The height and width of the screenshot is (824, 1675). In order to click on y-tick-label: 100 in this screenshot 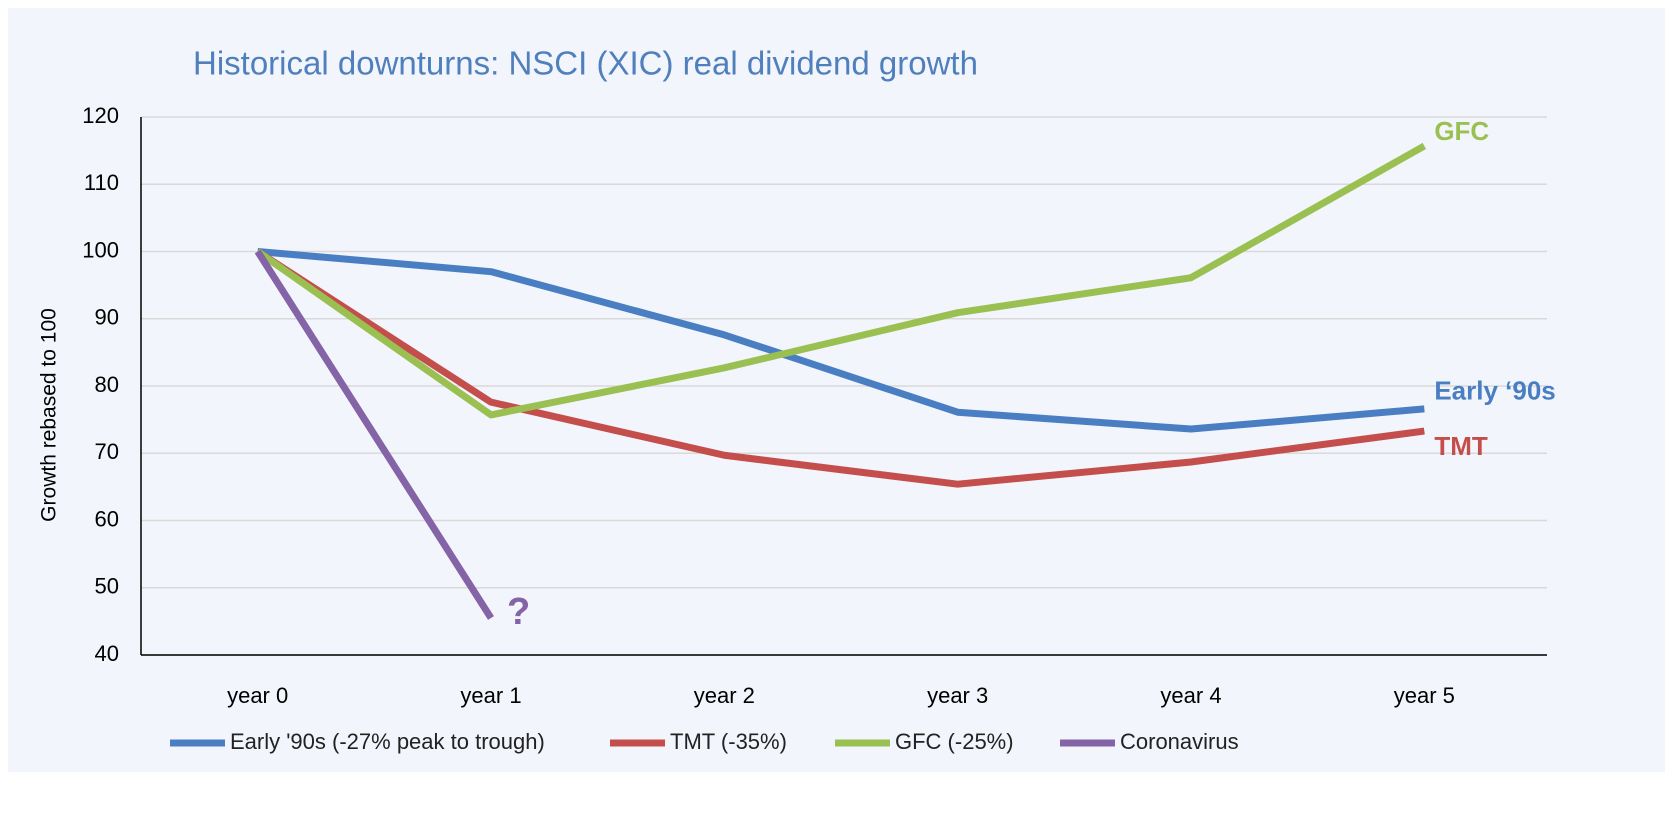, I will do `click(100, 249)`.